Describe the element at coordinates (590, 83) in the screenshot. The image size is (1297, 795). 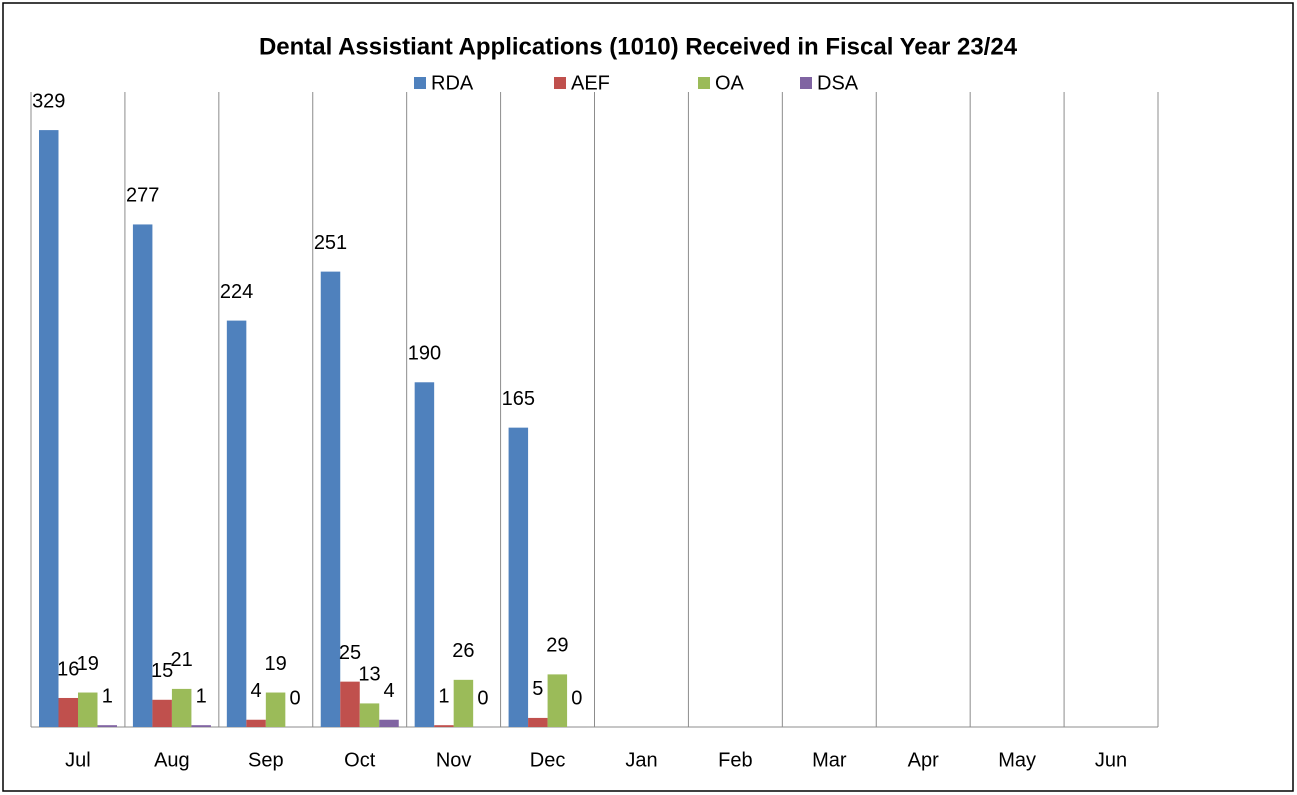
I see `legend-label: AEF` at that location.